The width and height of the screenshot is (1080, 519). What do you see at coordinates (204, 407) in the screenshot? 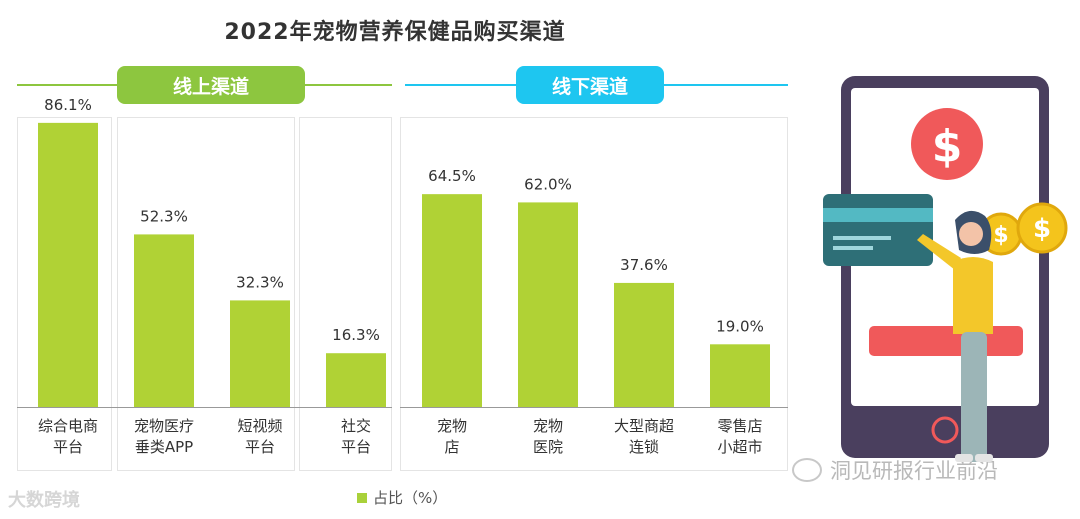
I see `baseline-online` at bounding box center [204, 407].